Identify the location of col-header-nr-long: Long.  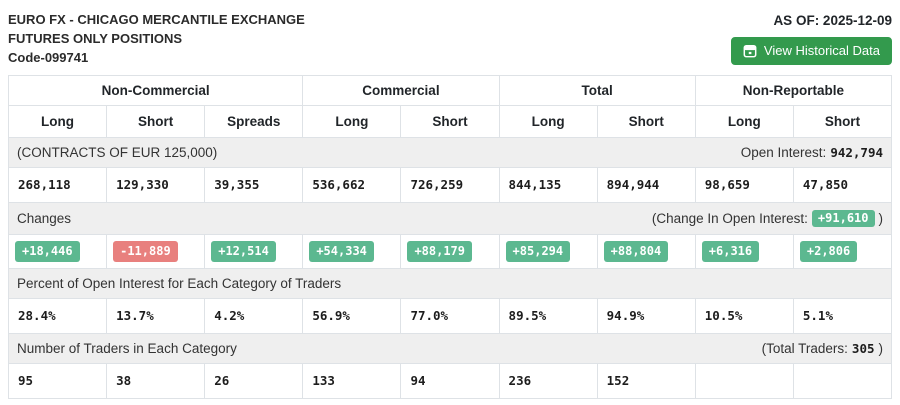
(744, 121).